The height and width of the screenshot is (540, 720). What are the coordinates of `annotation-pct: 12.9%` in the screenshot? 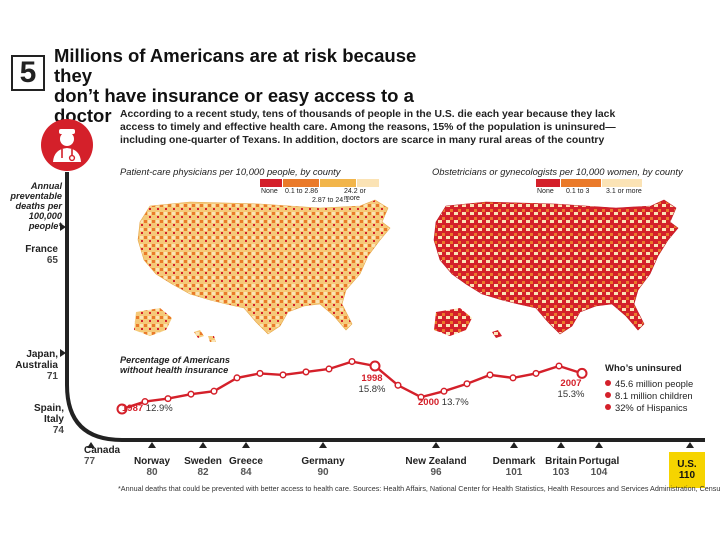 It's located at (159, 408).